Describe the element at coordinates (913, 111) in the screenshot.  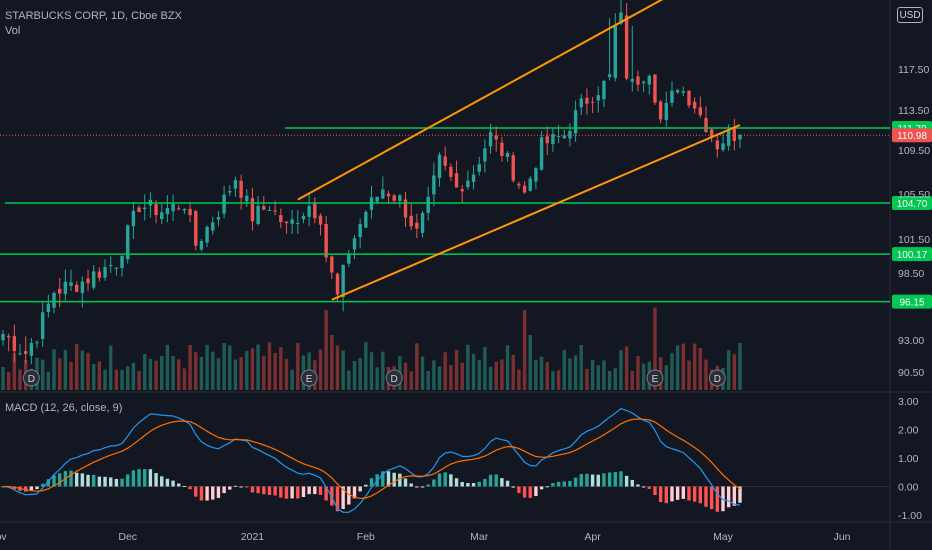
I see `price-tick-label: 113.50` at that location.